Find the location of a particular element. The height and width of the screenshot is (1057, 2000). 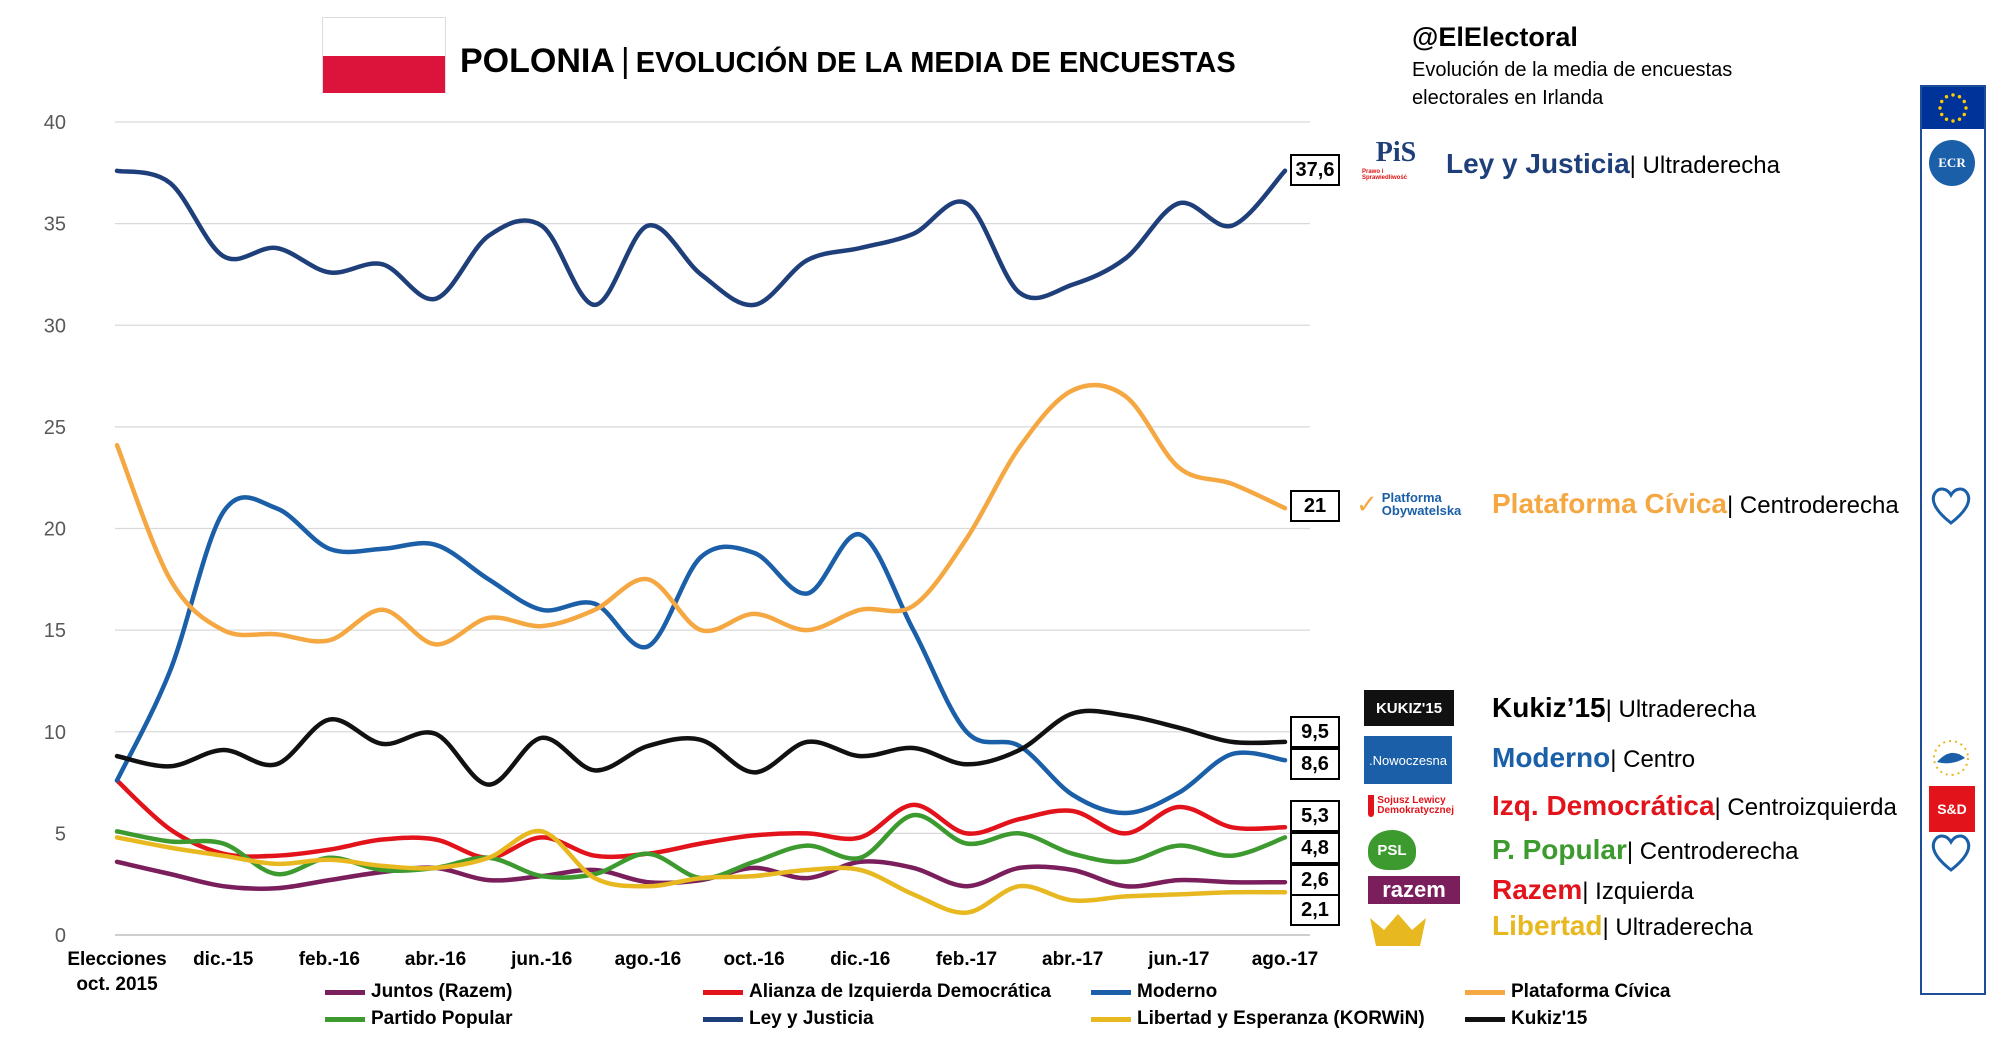

end-label-razem: 2,6 is located at coordinates (1315, 880).